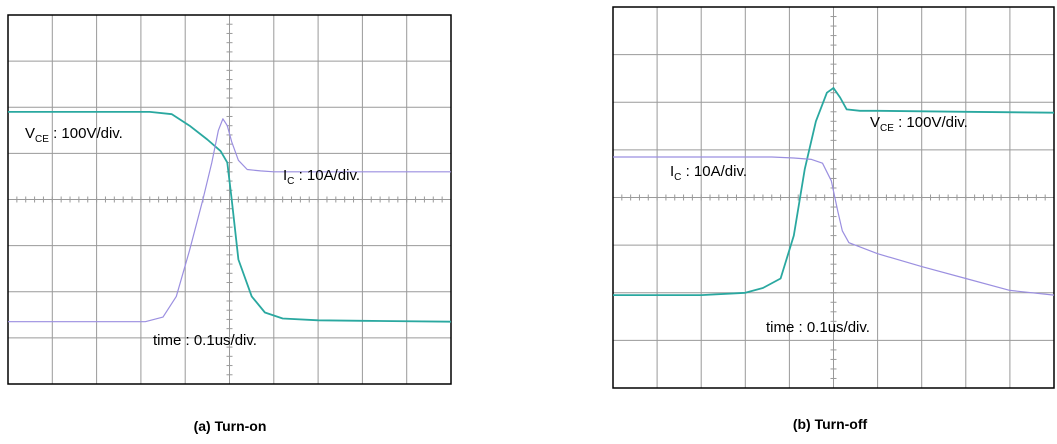  Describe the element at coordinates (834, 226) in the screenshot. I see `trace-ic` at that location.